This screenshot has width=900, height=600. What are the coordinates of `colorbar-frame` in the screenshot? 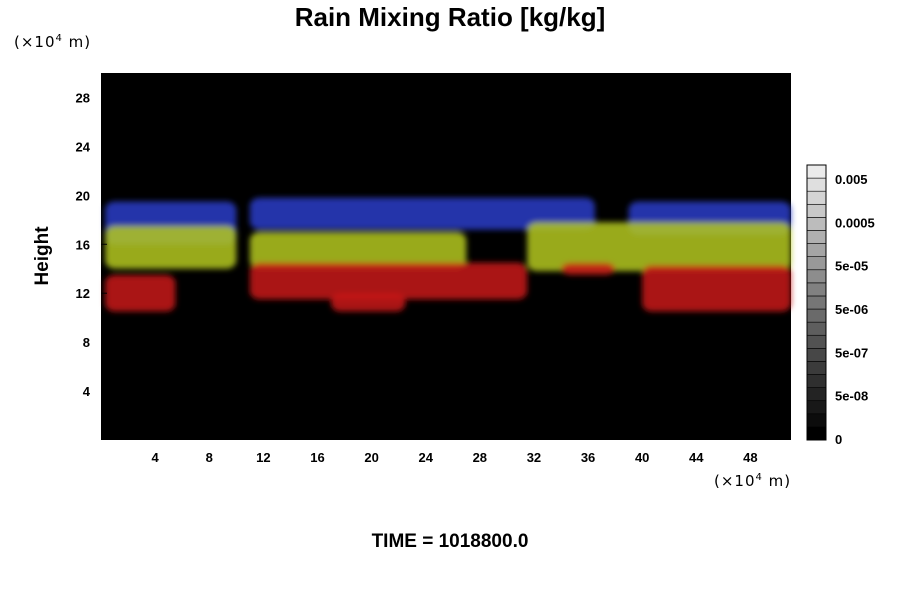 It's located at (816, 302).